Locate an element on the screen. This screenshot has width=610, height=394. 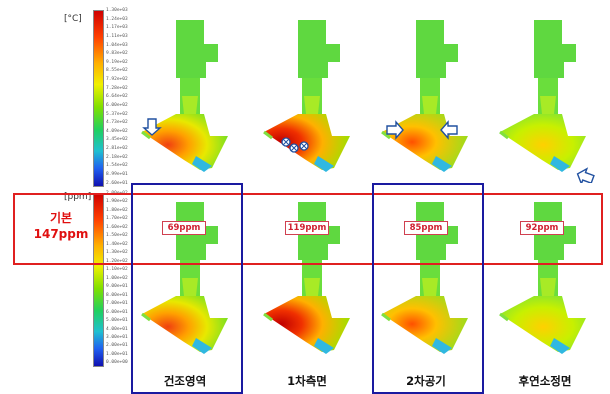
baseline-label: 기본 147ppm is located at coordinates (61, 226).